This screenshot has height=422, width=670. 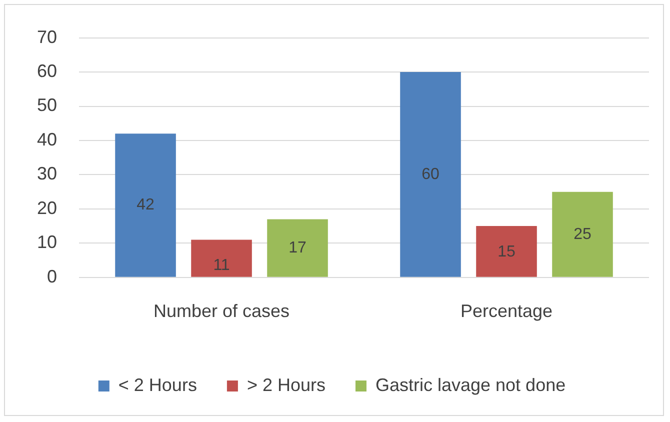 What do you see at coordinates (221, 265) in the screenshot?
I see `data-label: 11` at bounding box center [221, 265].